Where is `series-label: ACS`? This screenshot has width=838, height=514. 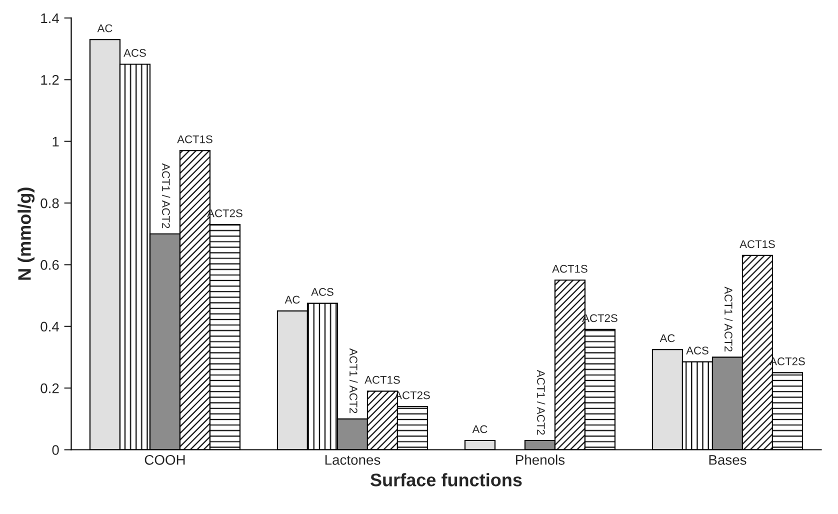 series-label: ACS is located at coordinates (135, 53).